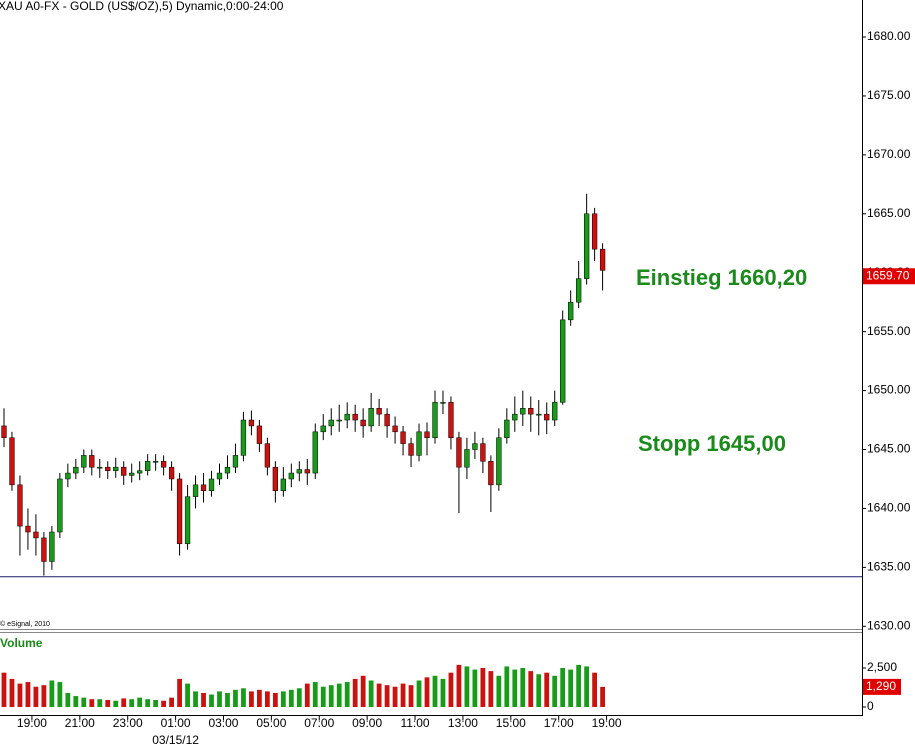 The image size is (915, 746). What do you see at coordinates (889, 390) in the screenshot?
I see `y-tick-label: 1650.00` at bounding box center [889, 390].